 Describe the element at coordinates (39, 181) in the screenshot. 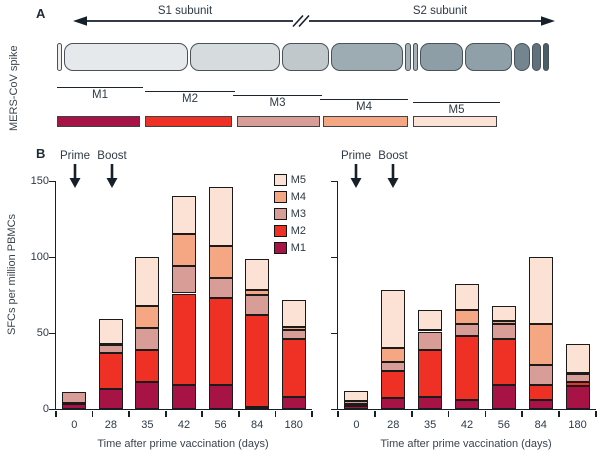

I see `y-axis-tick-label: 150` at that location.